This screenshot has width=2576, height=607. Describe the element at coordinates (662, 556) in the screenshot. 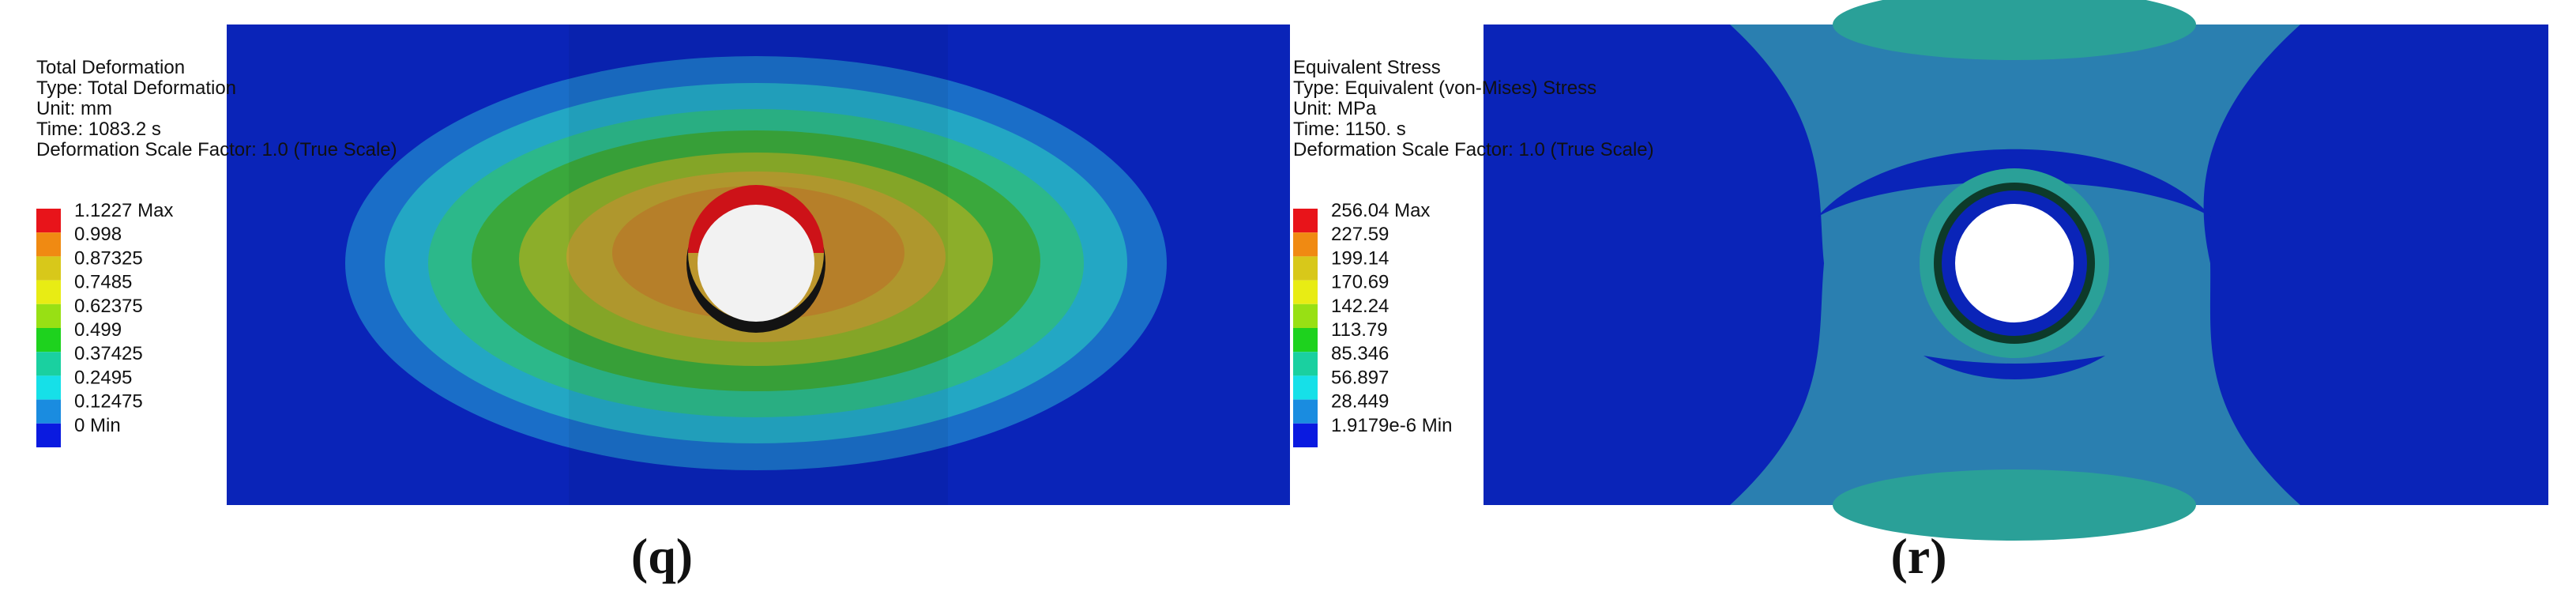

I see `caption: (q)` at that location.